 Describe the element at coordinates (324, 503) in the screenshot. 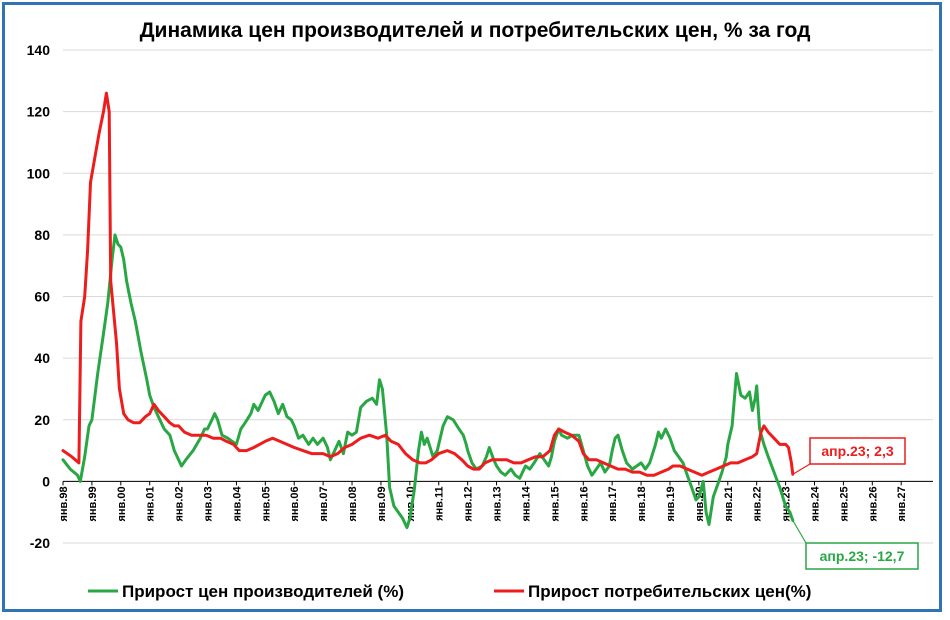

I see `x-tick-label: янв.07` at that location.